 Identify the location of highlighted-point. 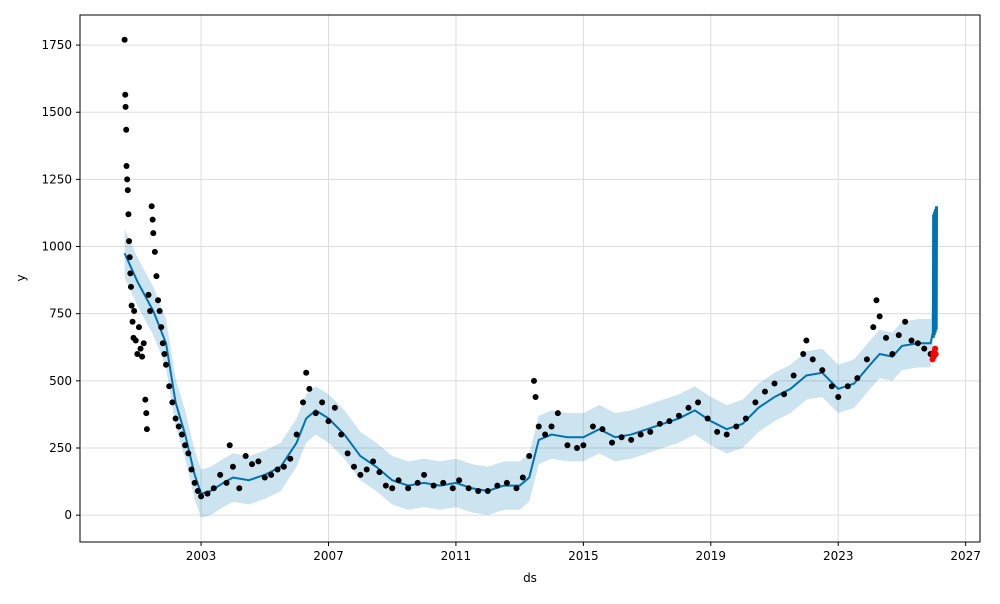
(935, 353).